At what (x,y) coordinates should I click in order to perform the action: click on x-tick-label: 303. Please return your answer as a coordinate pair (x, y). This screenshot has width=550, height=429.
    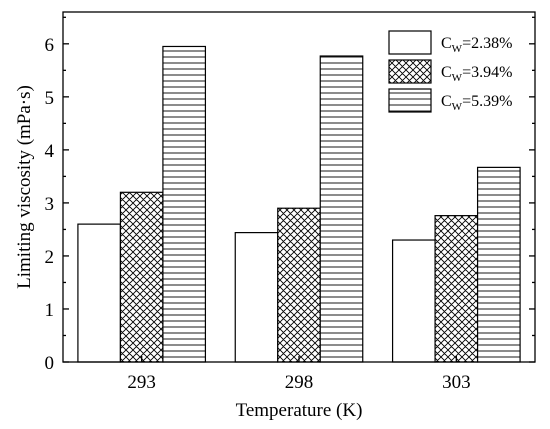
    Looking at the image, I should click on (456, 382).